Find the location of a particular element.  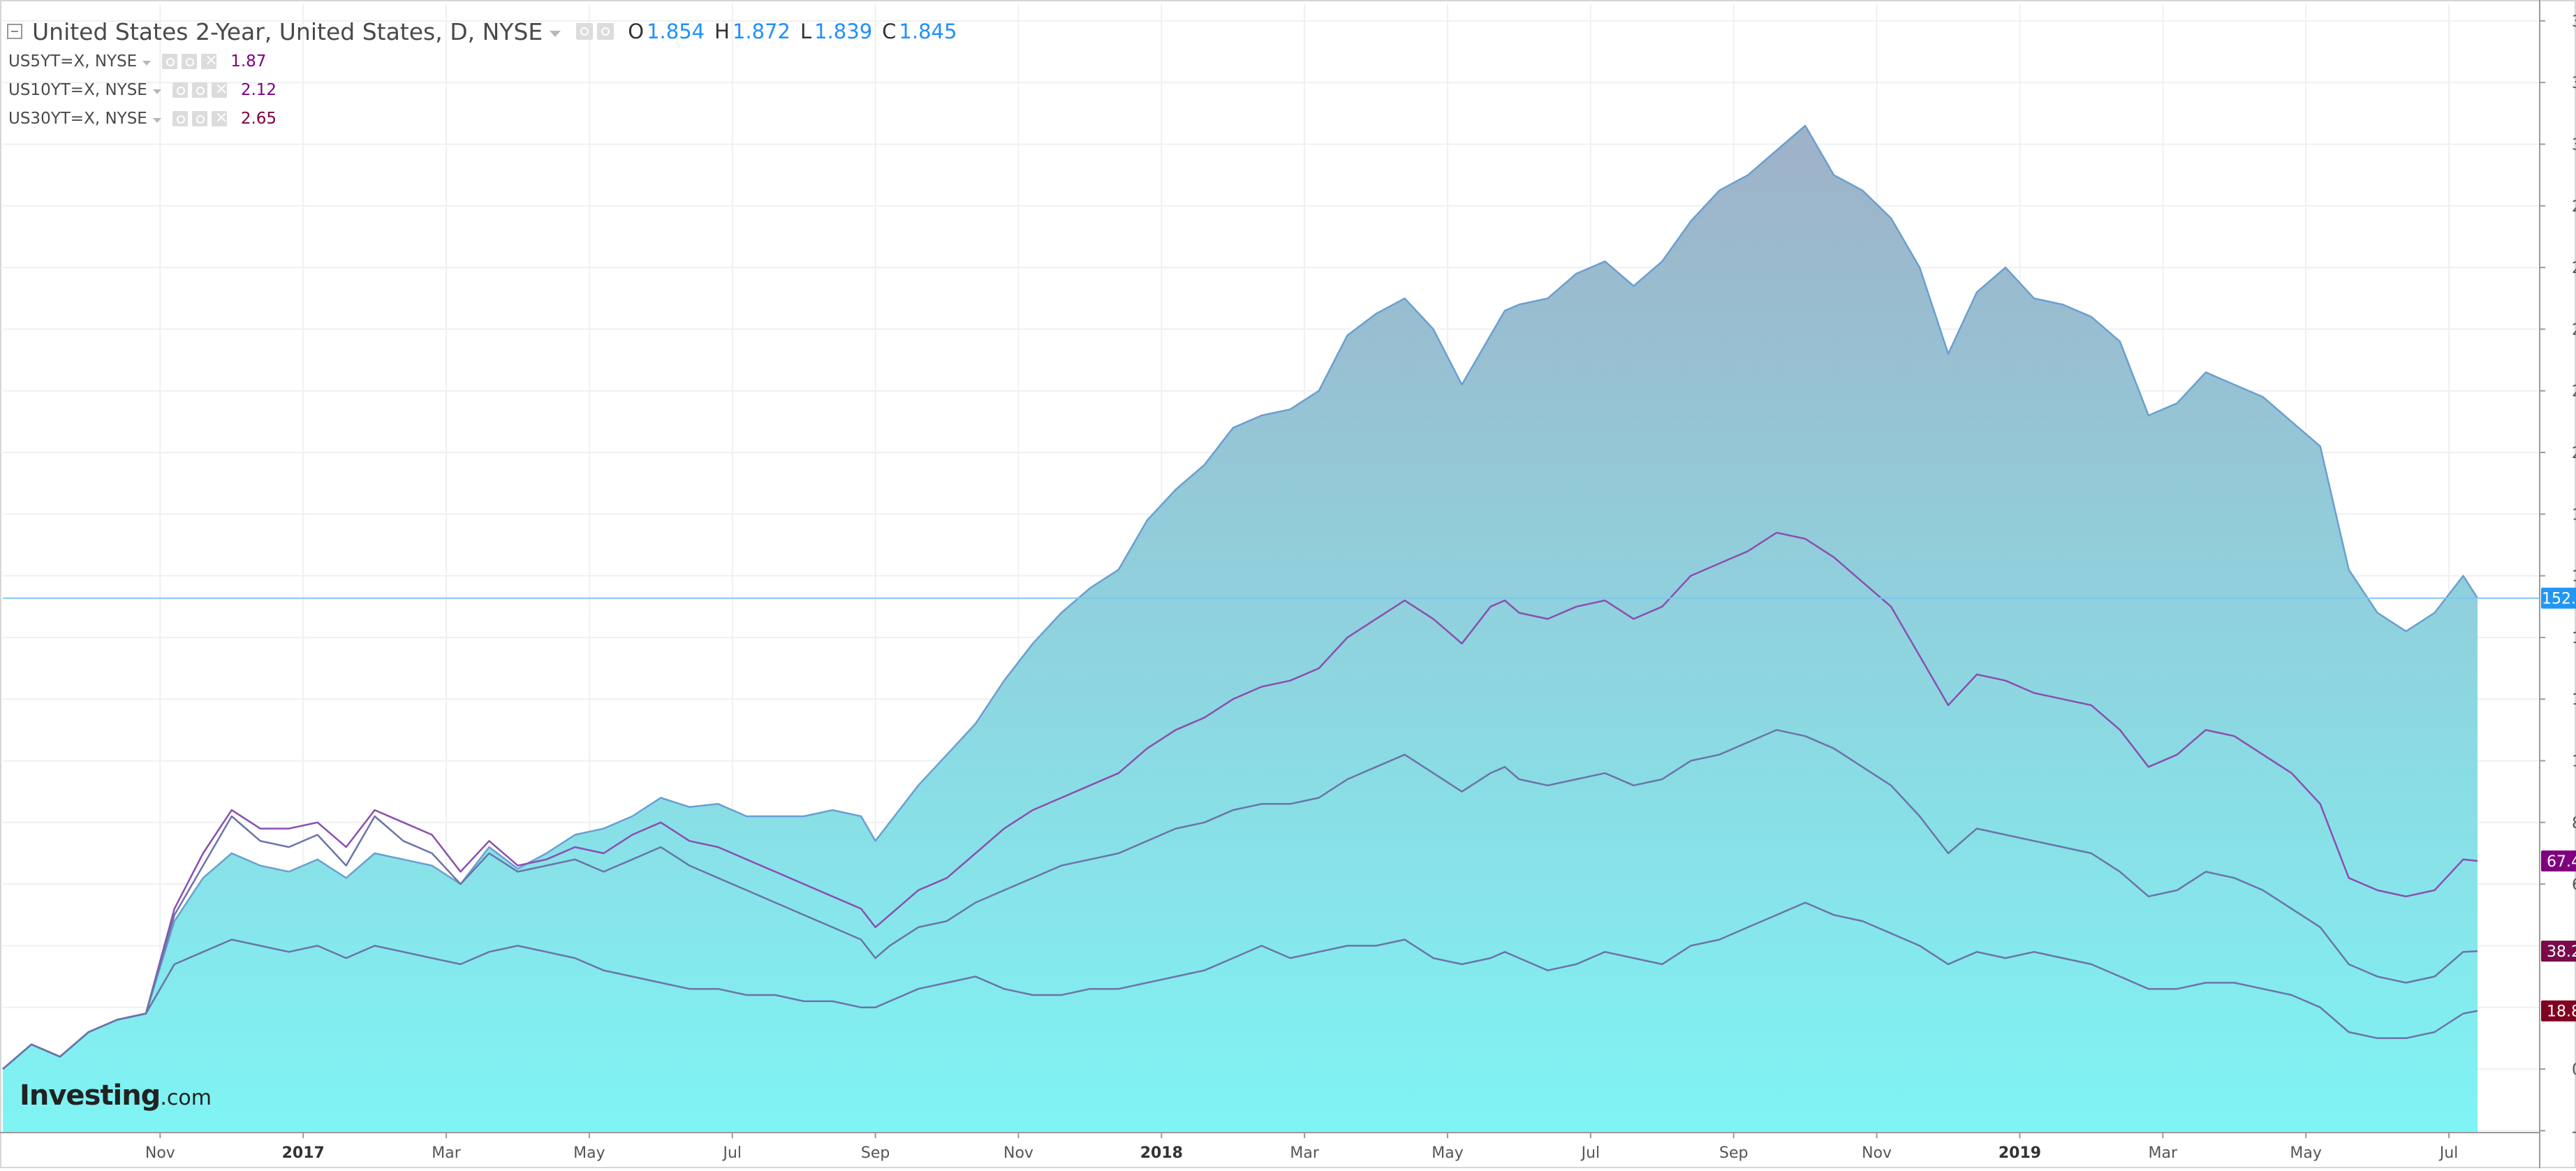

y-tick-label: -20.00% is located at coordinates (2574, 1131).